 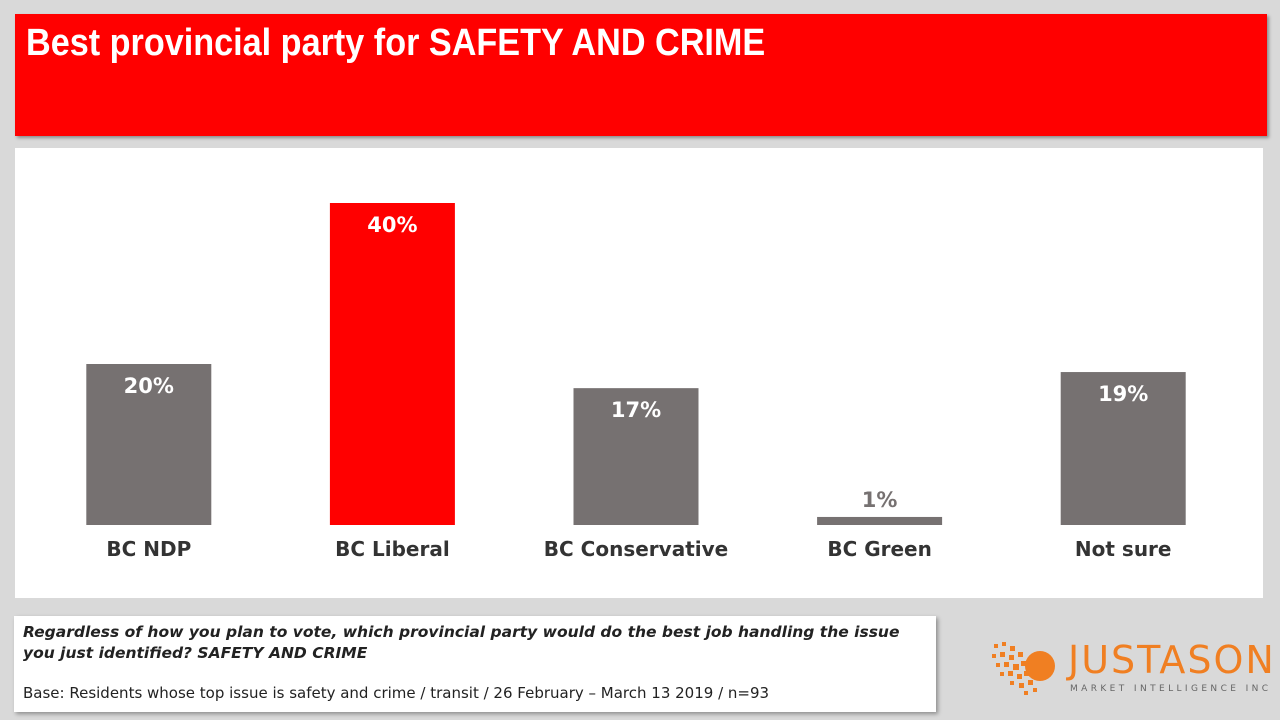 I want to click on company-logo: JUSTASON MARKET INTELLIGENCE INC, so click(x=1131, y=670).